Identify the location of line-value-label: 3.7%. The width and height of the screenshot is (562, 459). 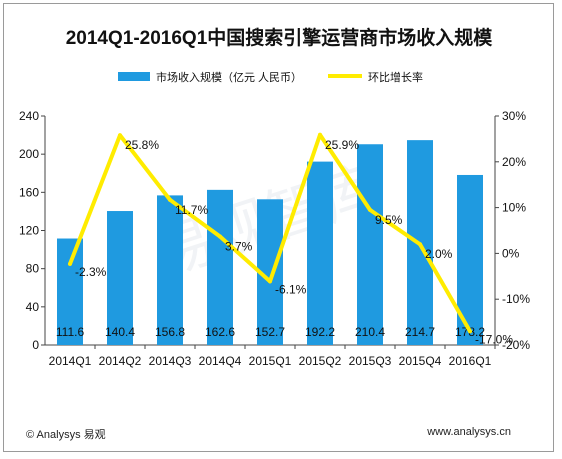
(239, 246).